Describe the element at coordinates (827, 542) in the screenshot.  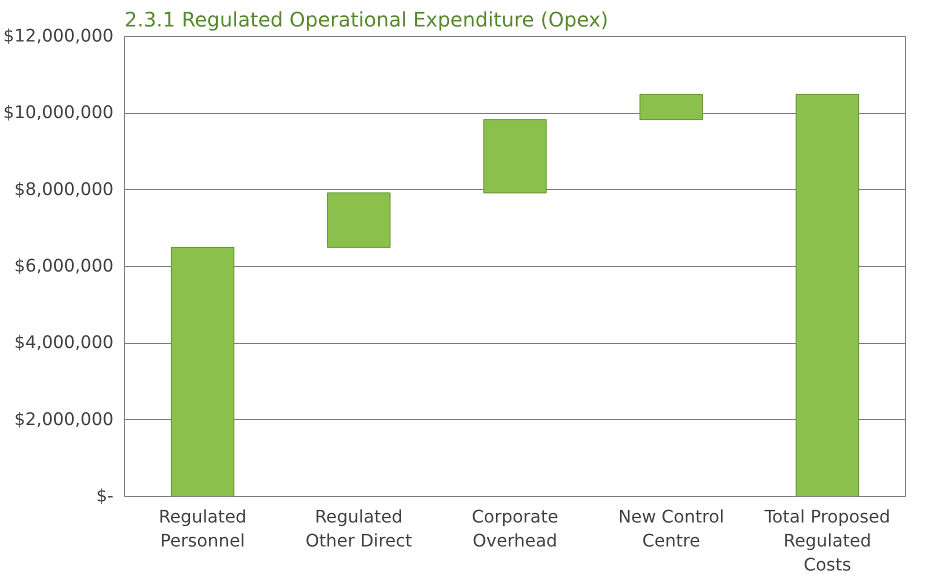
I see `x-tick-label: Total Proposed Regulated Costs` at that location.